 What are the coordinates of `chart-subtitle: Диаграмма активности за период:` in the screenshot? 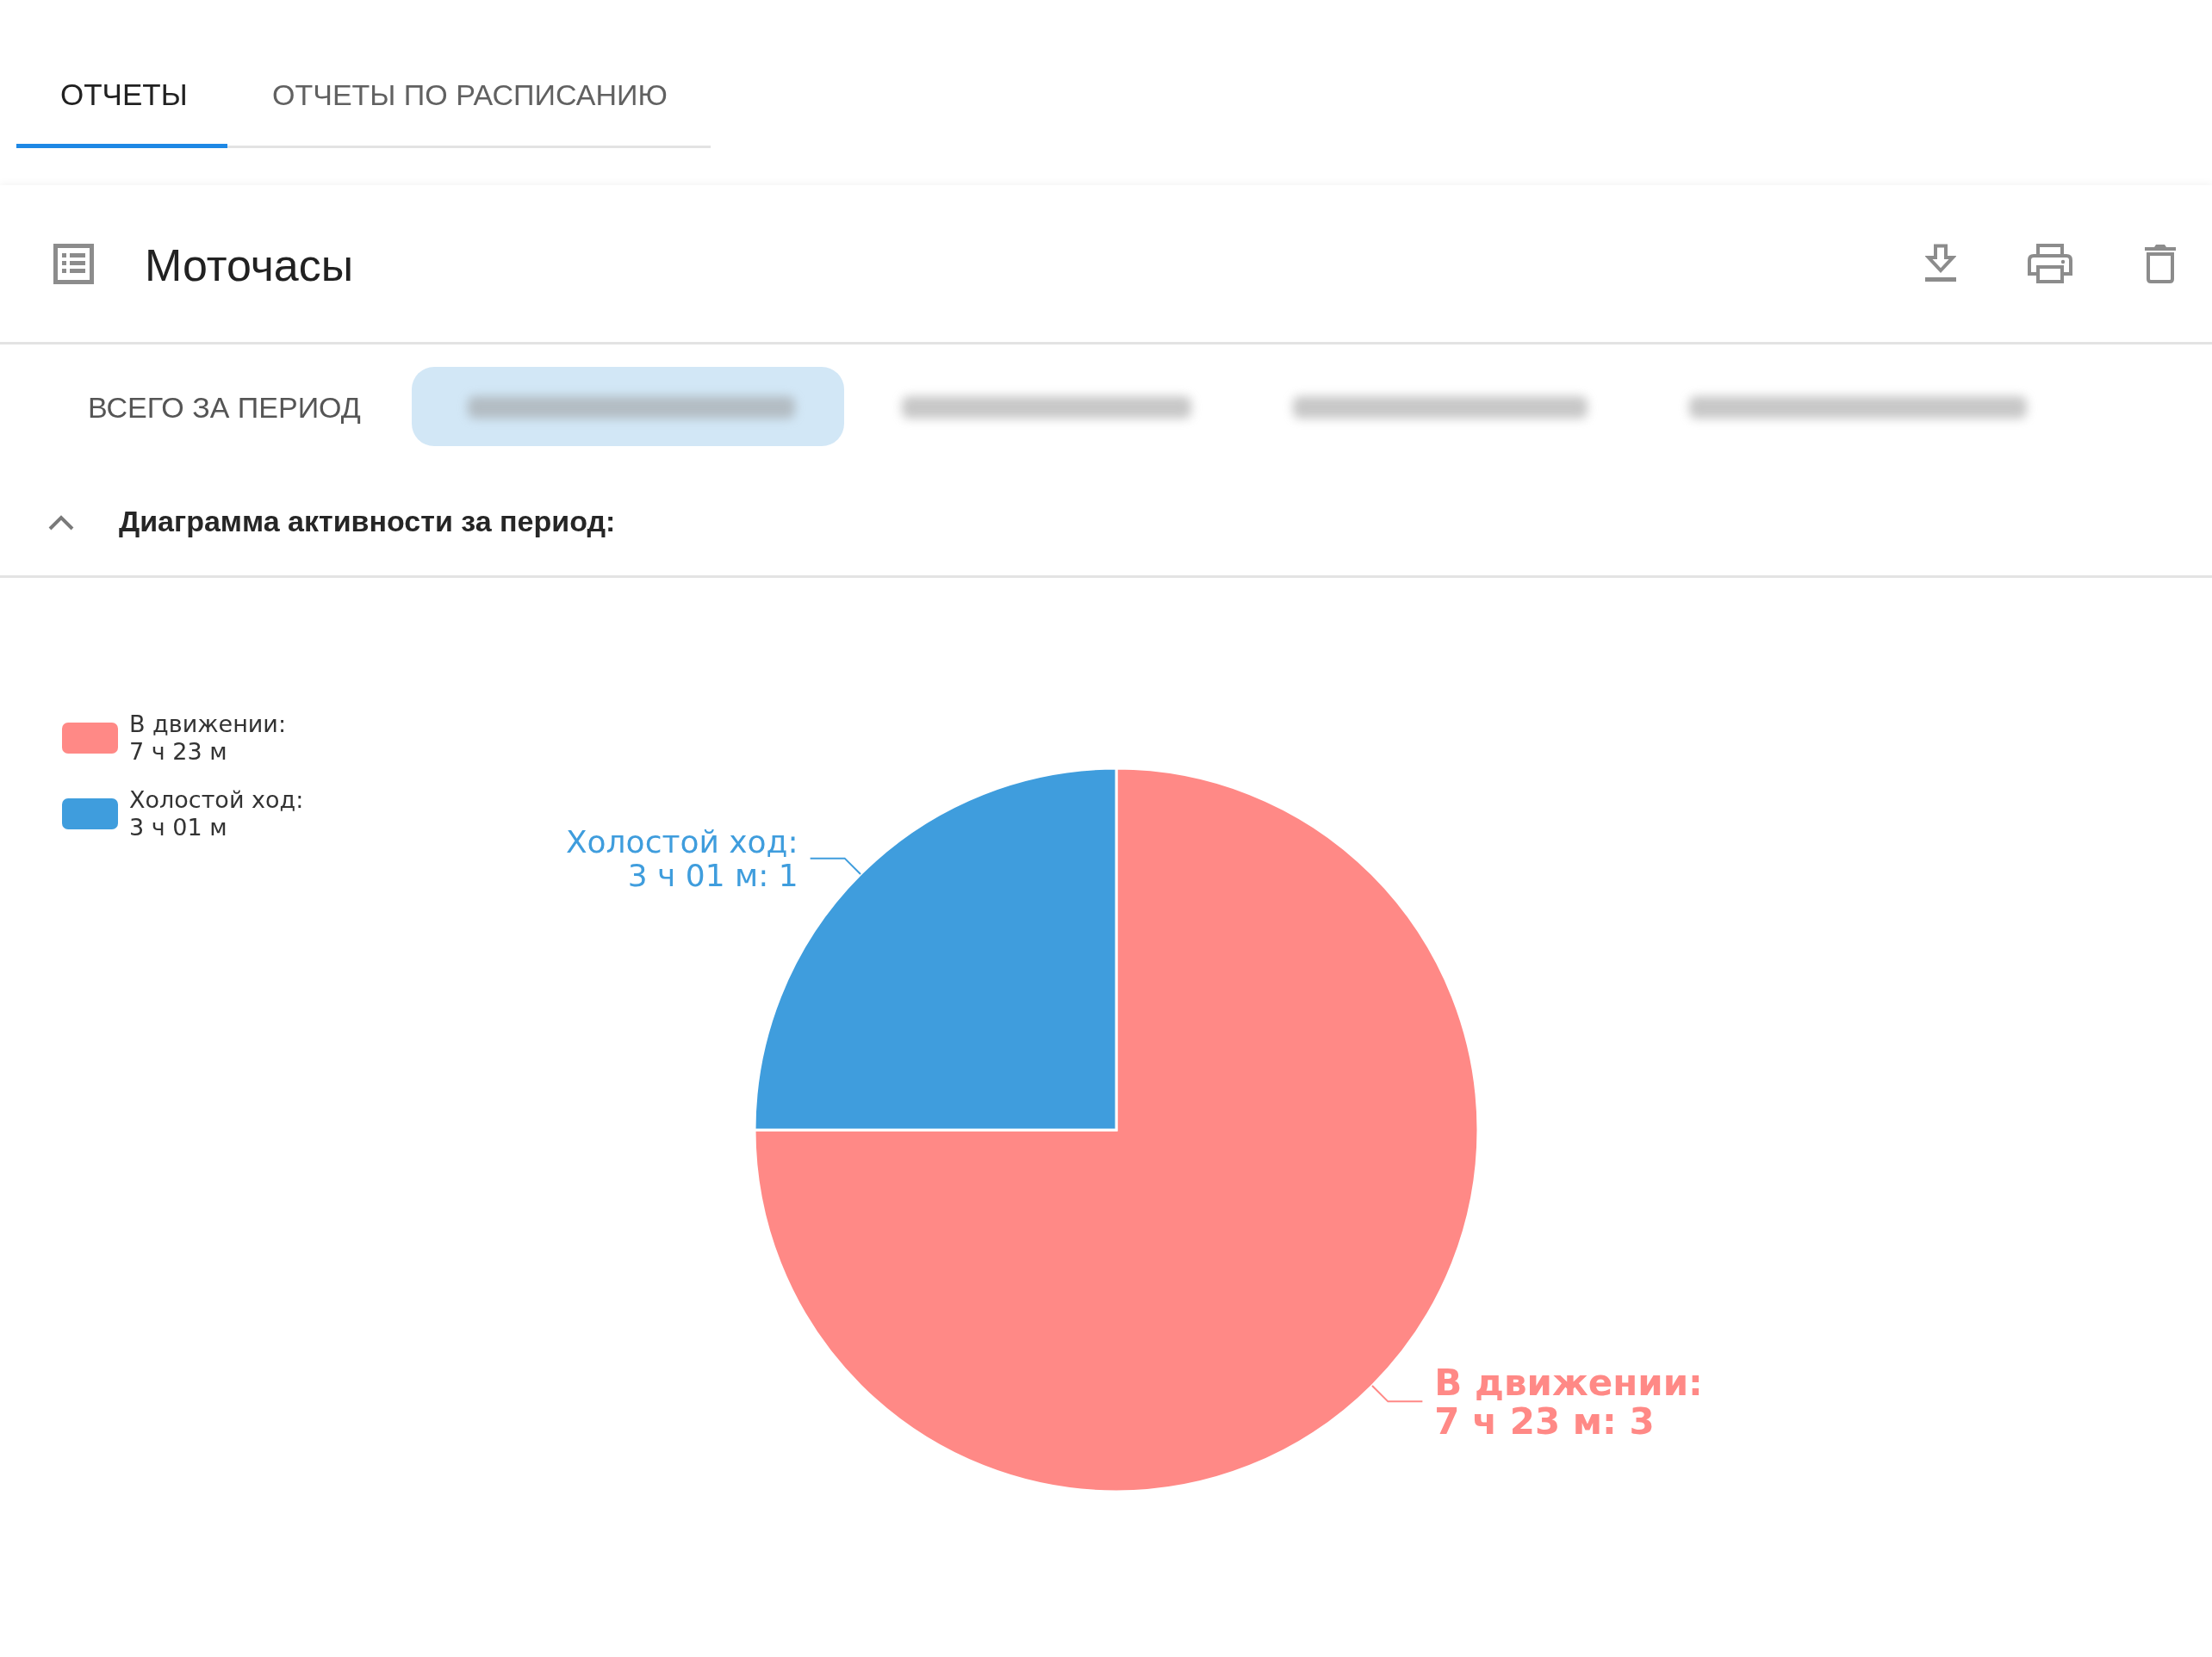 It's located at (367, 521).